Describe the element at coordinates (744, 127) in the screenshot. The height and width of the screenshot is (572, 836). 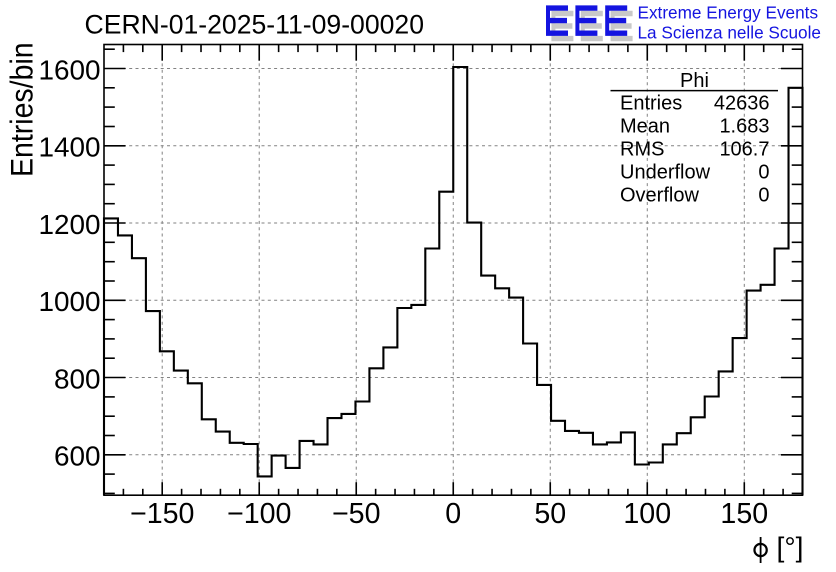
I see `svg-text: 1.683` at that location.